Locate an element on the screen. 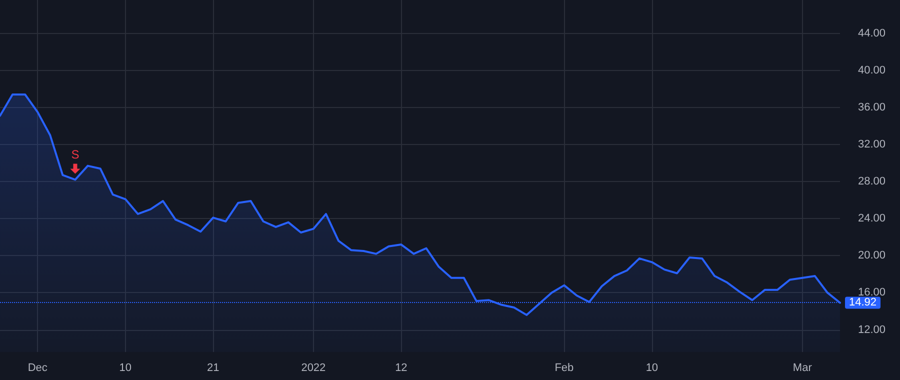 This screenshot has width=900, height=380. ref-line-label: 14.92 is located at coordinates (863, 302).